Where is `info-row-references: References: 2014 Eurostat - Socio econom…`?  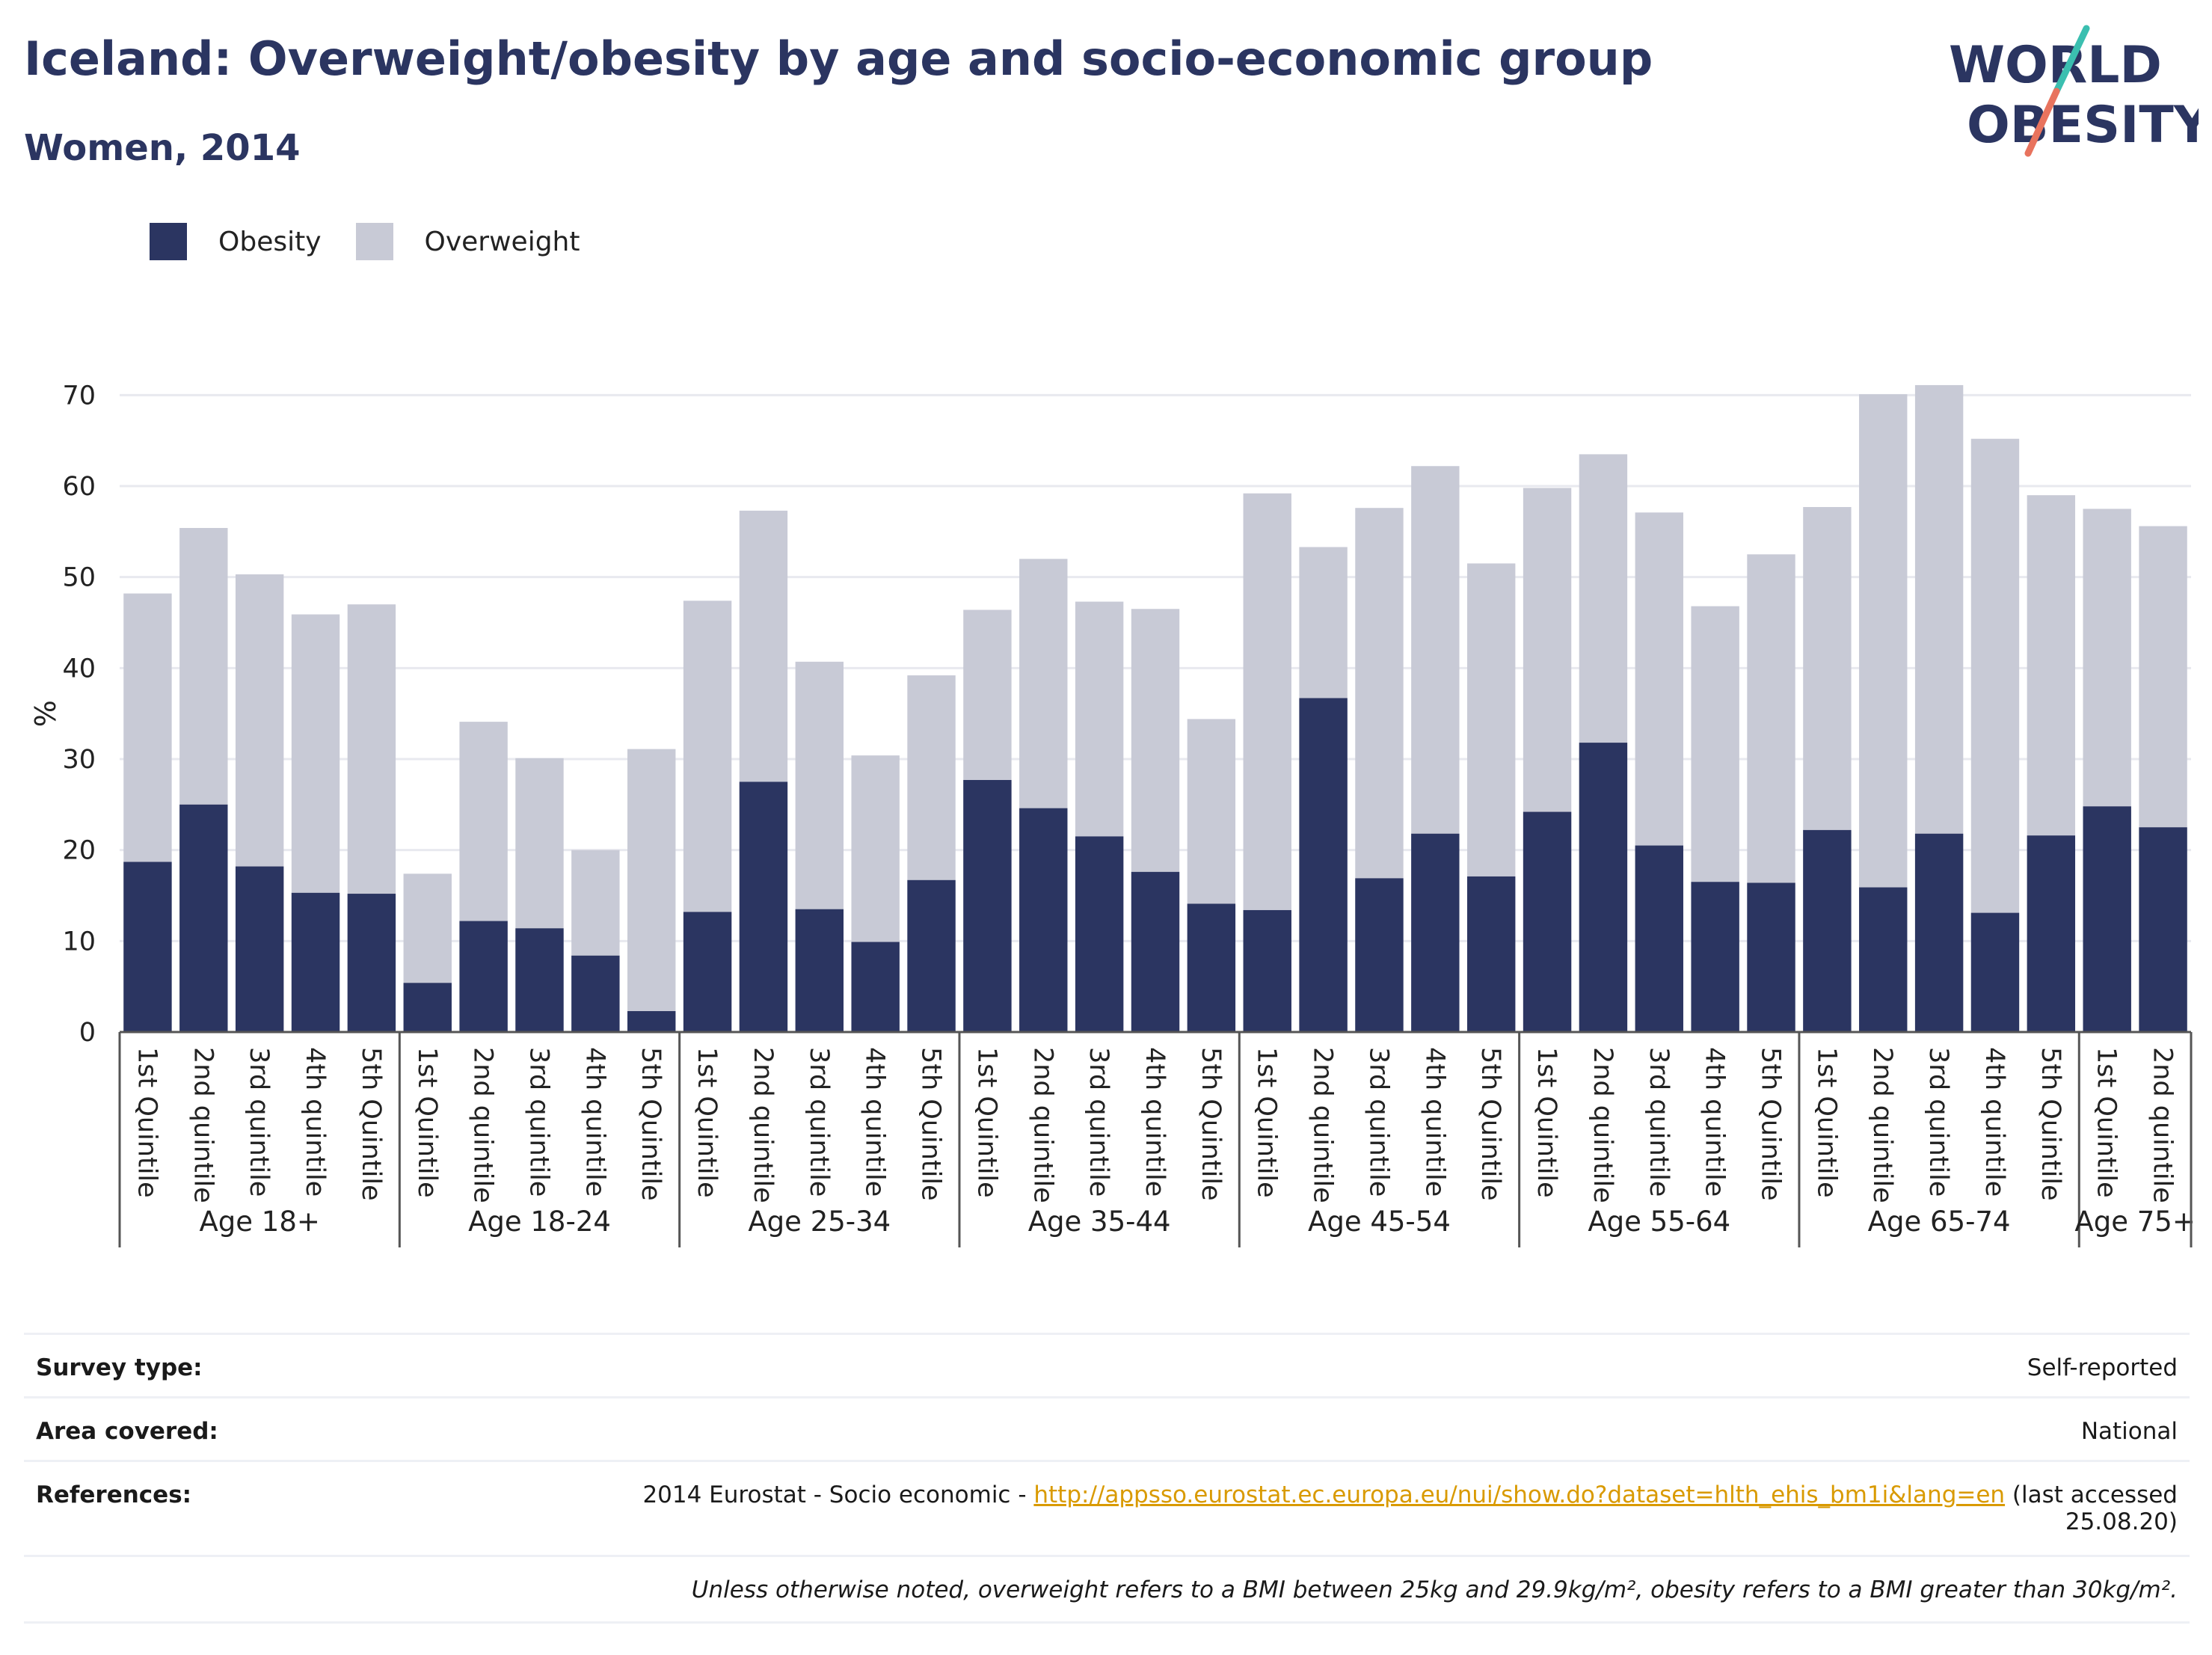 info-row-references: References: 2014 Eurostat - Socio econom… is located at coordinates (1107, 1507).